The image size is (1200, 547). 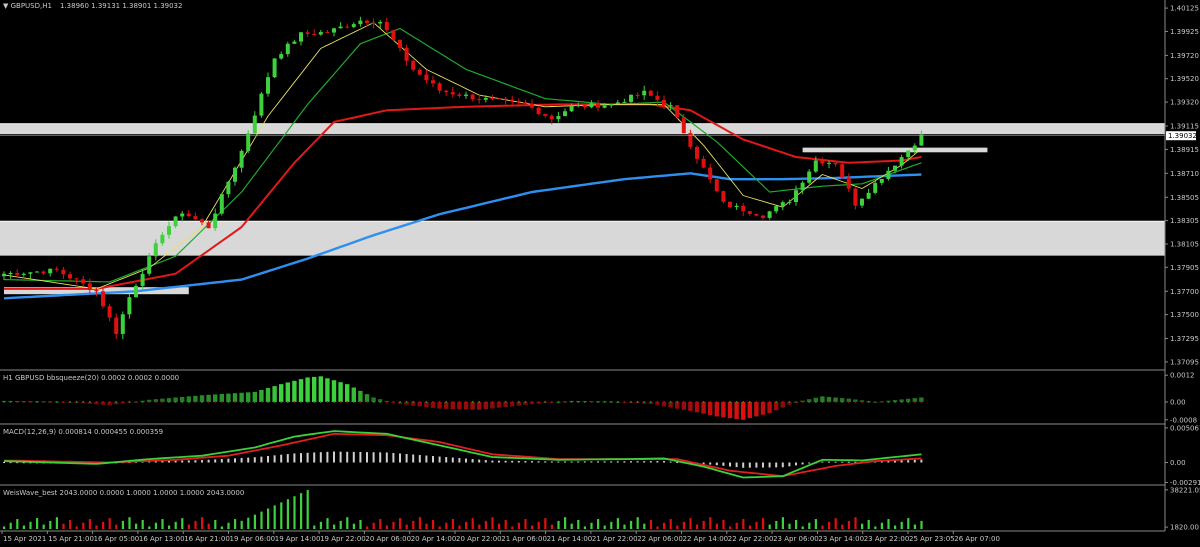 What do you see at coordinates (570, 539) in the screenshot?
I see `time-tick-label: 21 Apr 14:00` at bounding box center [570, 539].